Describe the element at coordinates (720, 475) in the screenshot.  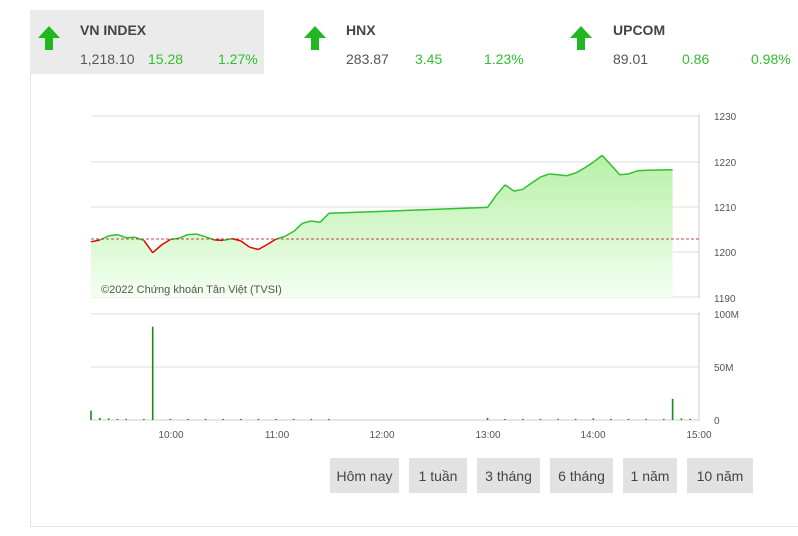
I see `range-10-years-button: 10 năm` at that location.